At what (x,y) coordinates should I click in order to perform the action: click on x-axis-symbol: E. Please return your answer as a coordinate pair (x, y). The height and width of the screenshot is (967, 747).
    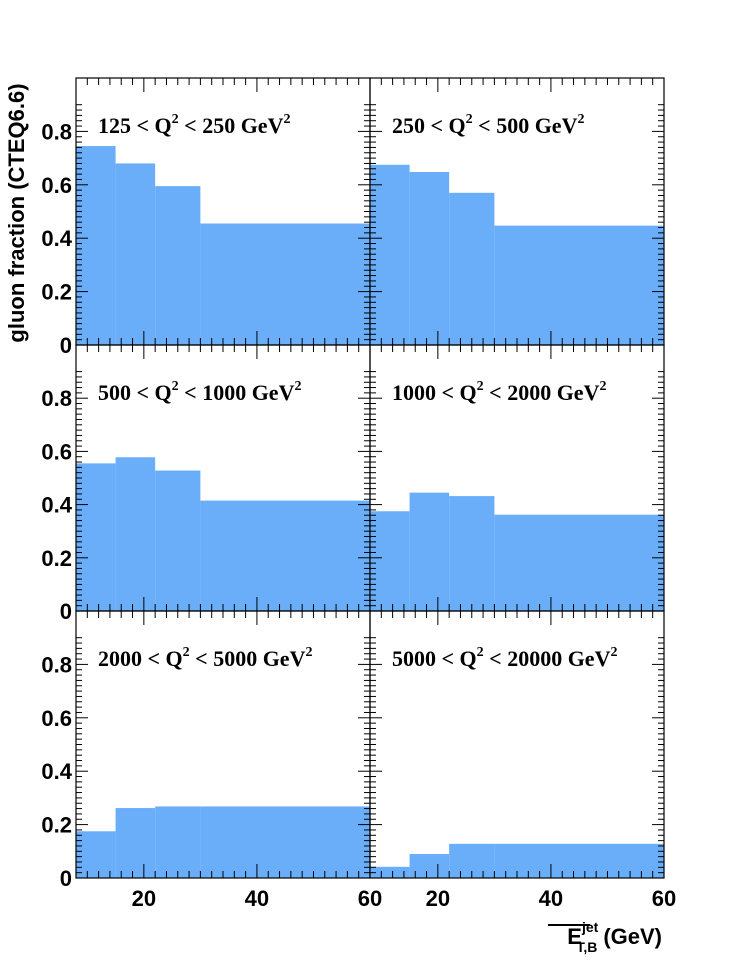
    Looking at the image, I should click on (574, 936).